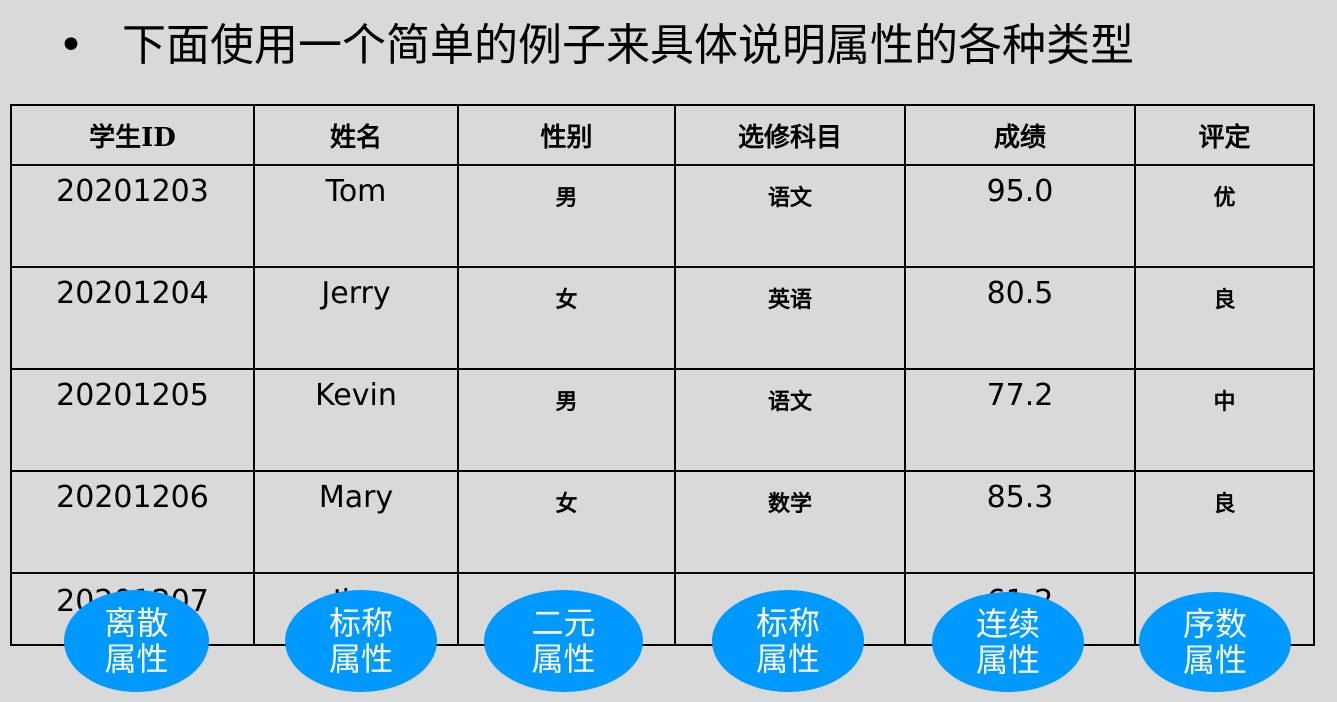  Describe the element at coordinates (1020, 216) in the screenshot. I see `cell-score: 95.0` at that location.